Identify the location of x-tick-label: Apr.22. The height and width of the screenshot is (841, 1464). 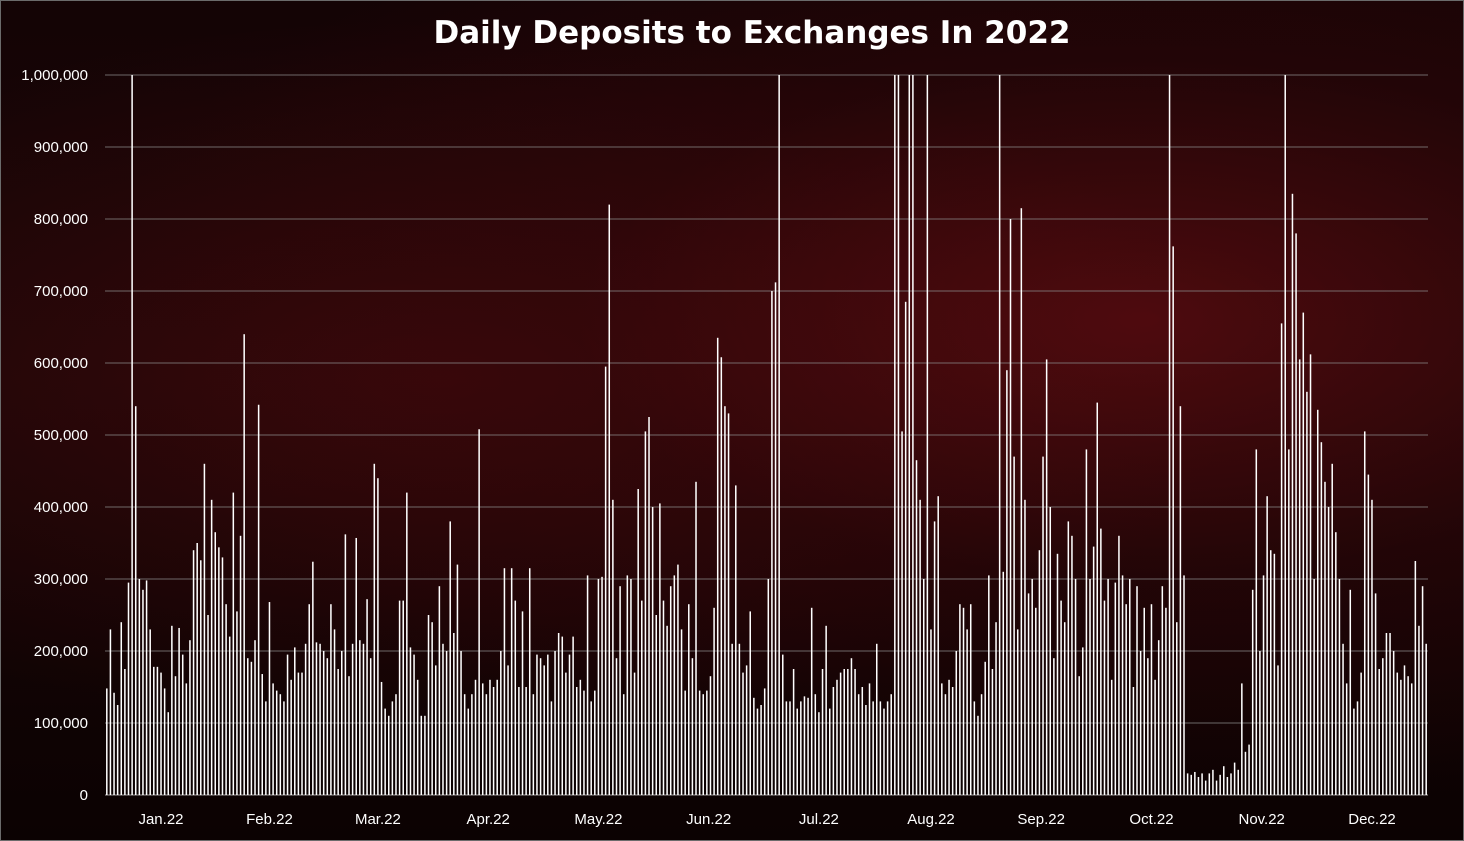
(488, 819).